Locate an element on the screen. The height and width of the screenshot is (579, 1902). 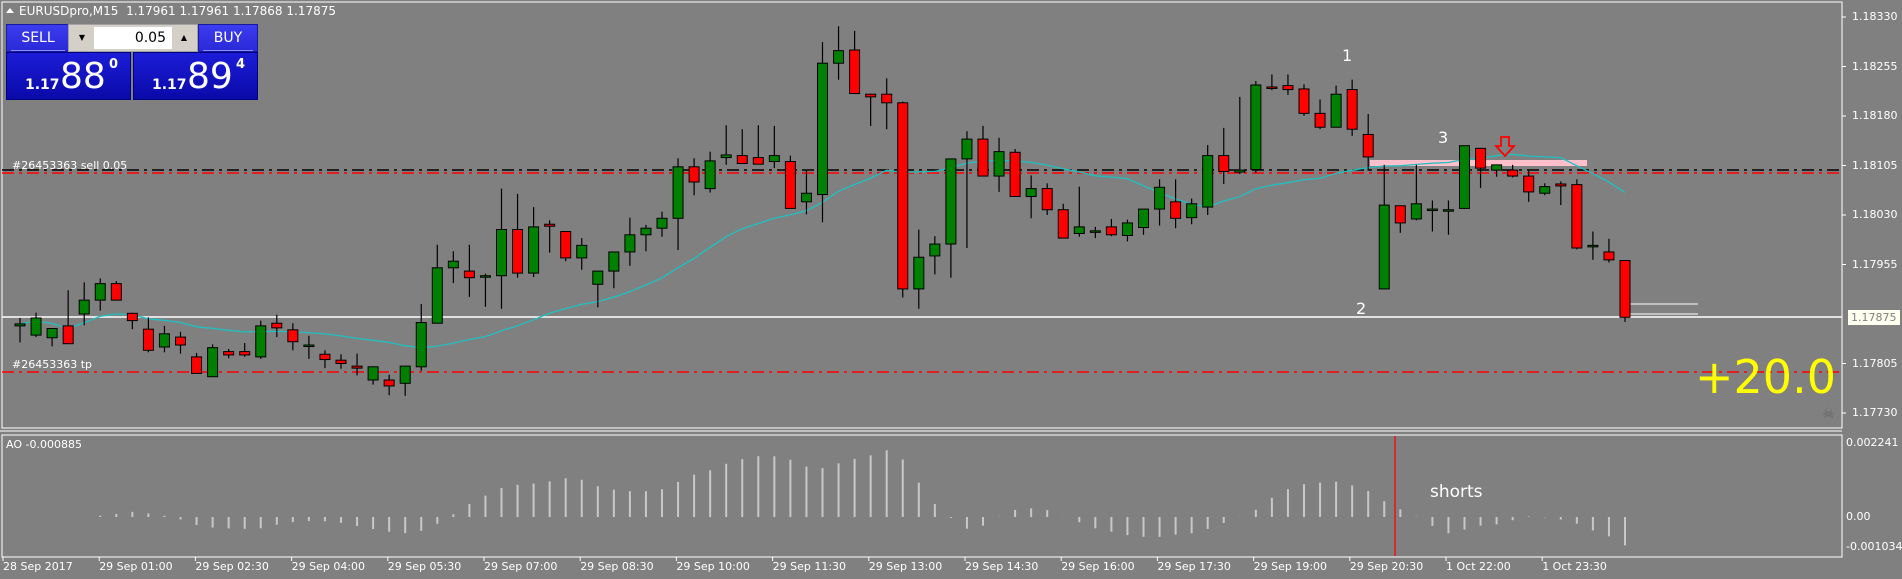
time-tick-label: 29 Sep 17:30 is located at coordinates (1194, 566).